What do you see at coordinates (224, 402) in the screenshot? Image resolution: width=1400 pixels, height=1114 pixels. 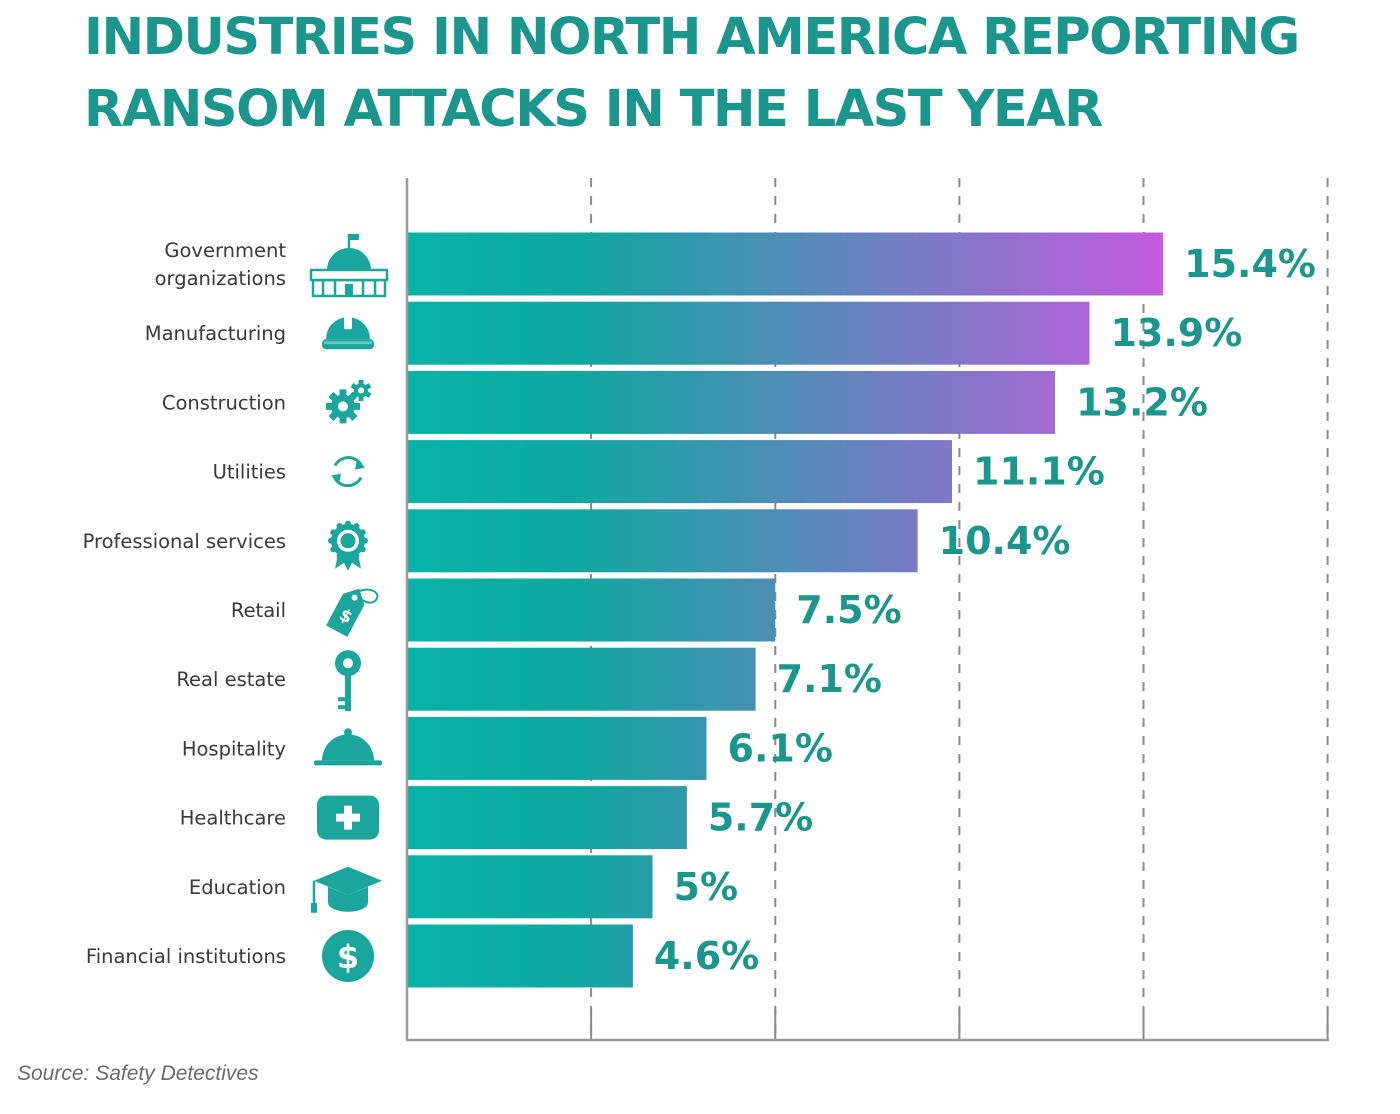 I see `category-label: Construction` at bounding box center [224, 402].